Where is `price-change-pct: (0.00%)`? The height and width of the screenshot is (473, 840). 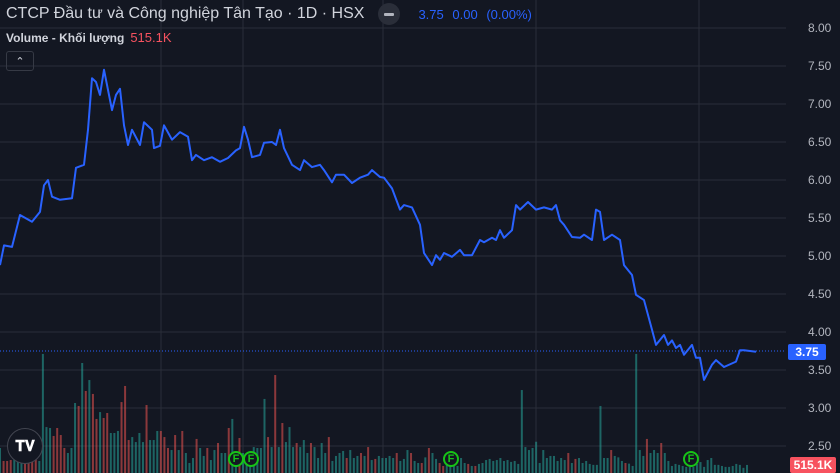 price-change-pct: (0.00%) is located at coordinates (509, 14).